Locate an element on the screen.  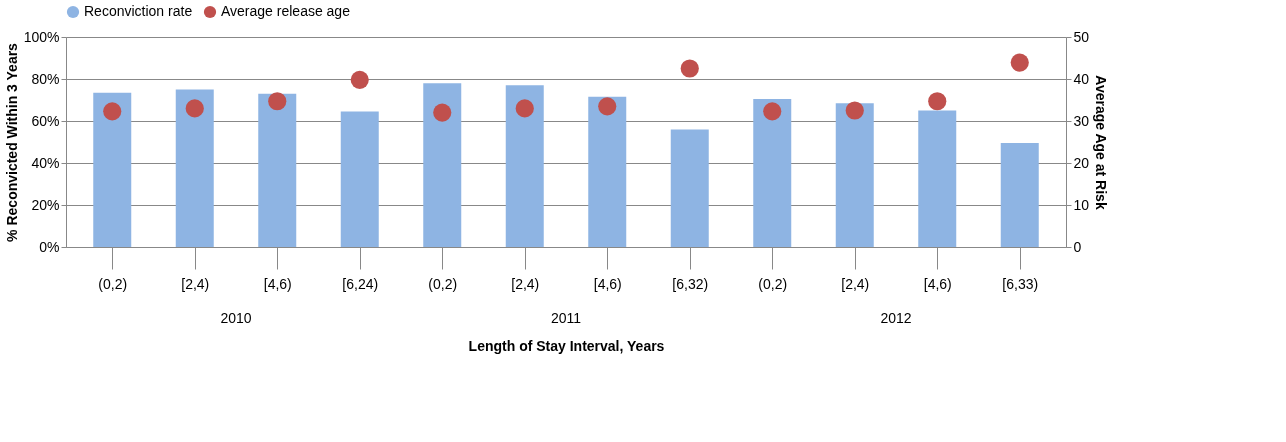
y-axis-title: % Reconvicted Within 3 Years is located at coordinates (11, 142).